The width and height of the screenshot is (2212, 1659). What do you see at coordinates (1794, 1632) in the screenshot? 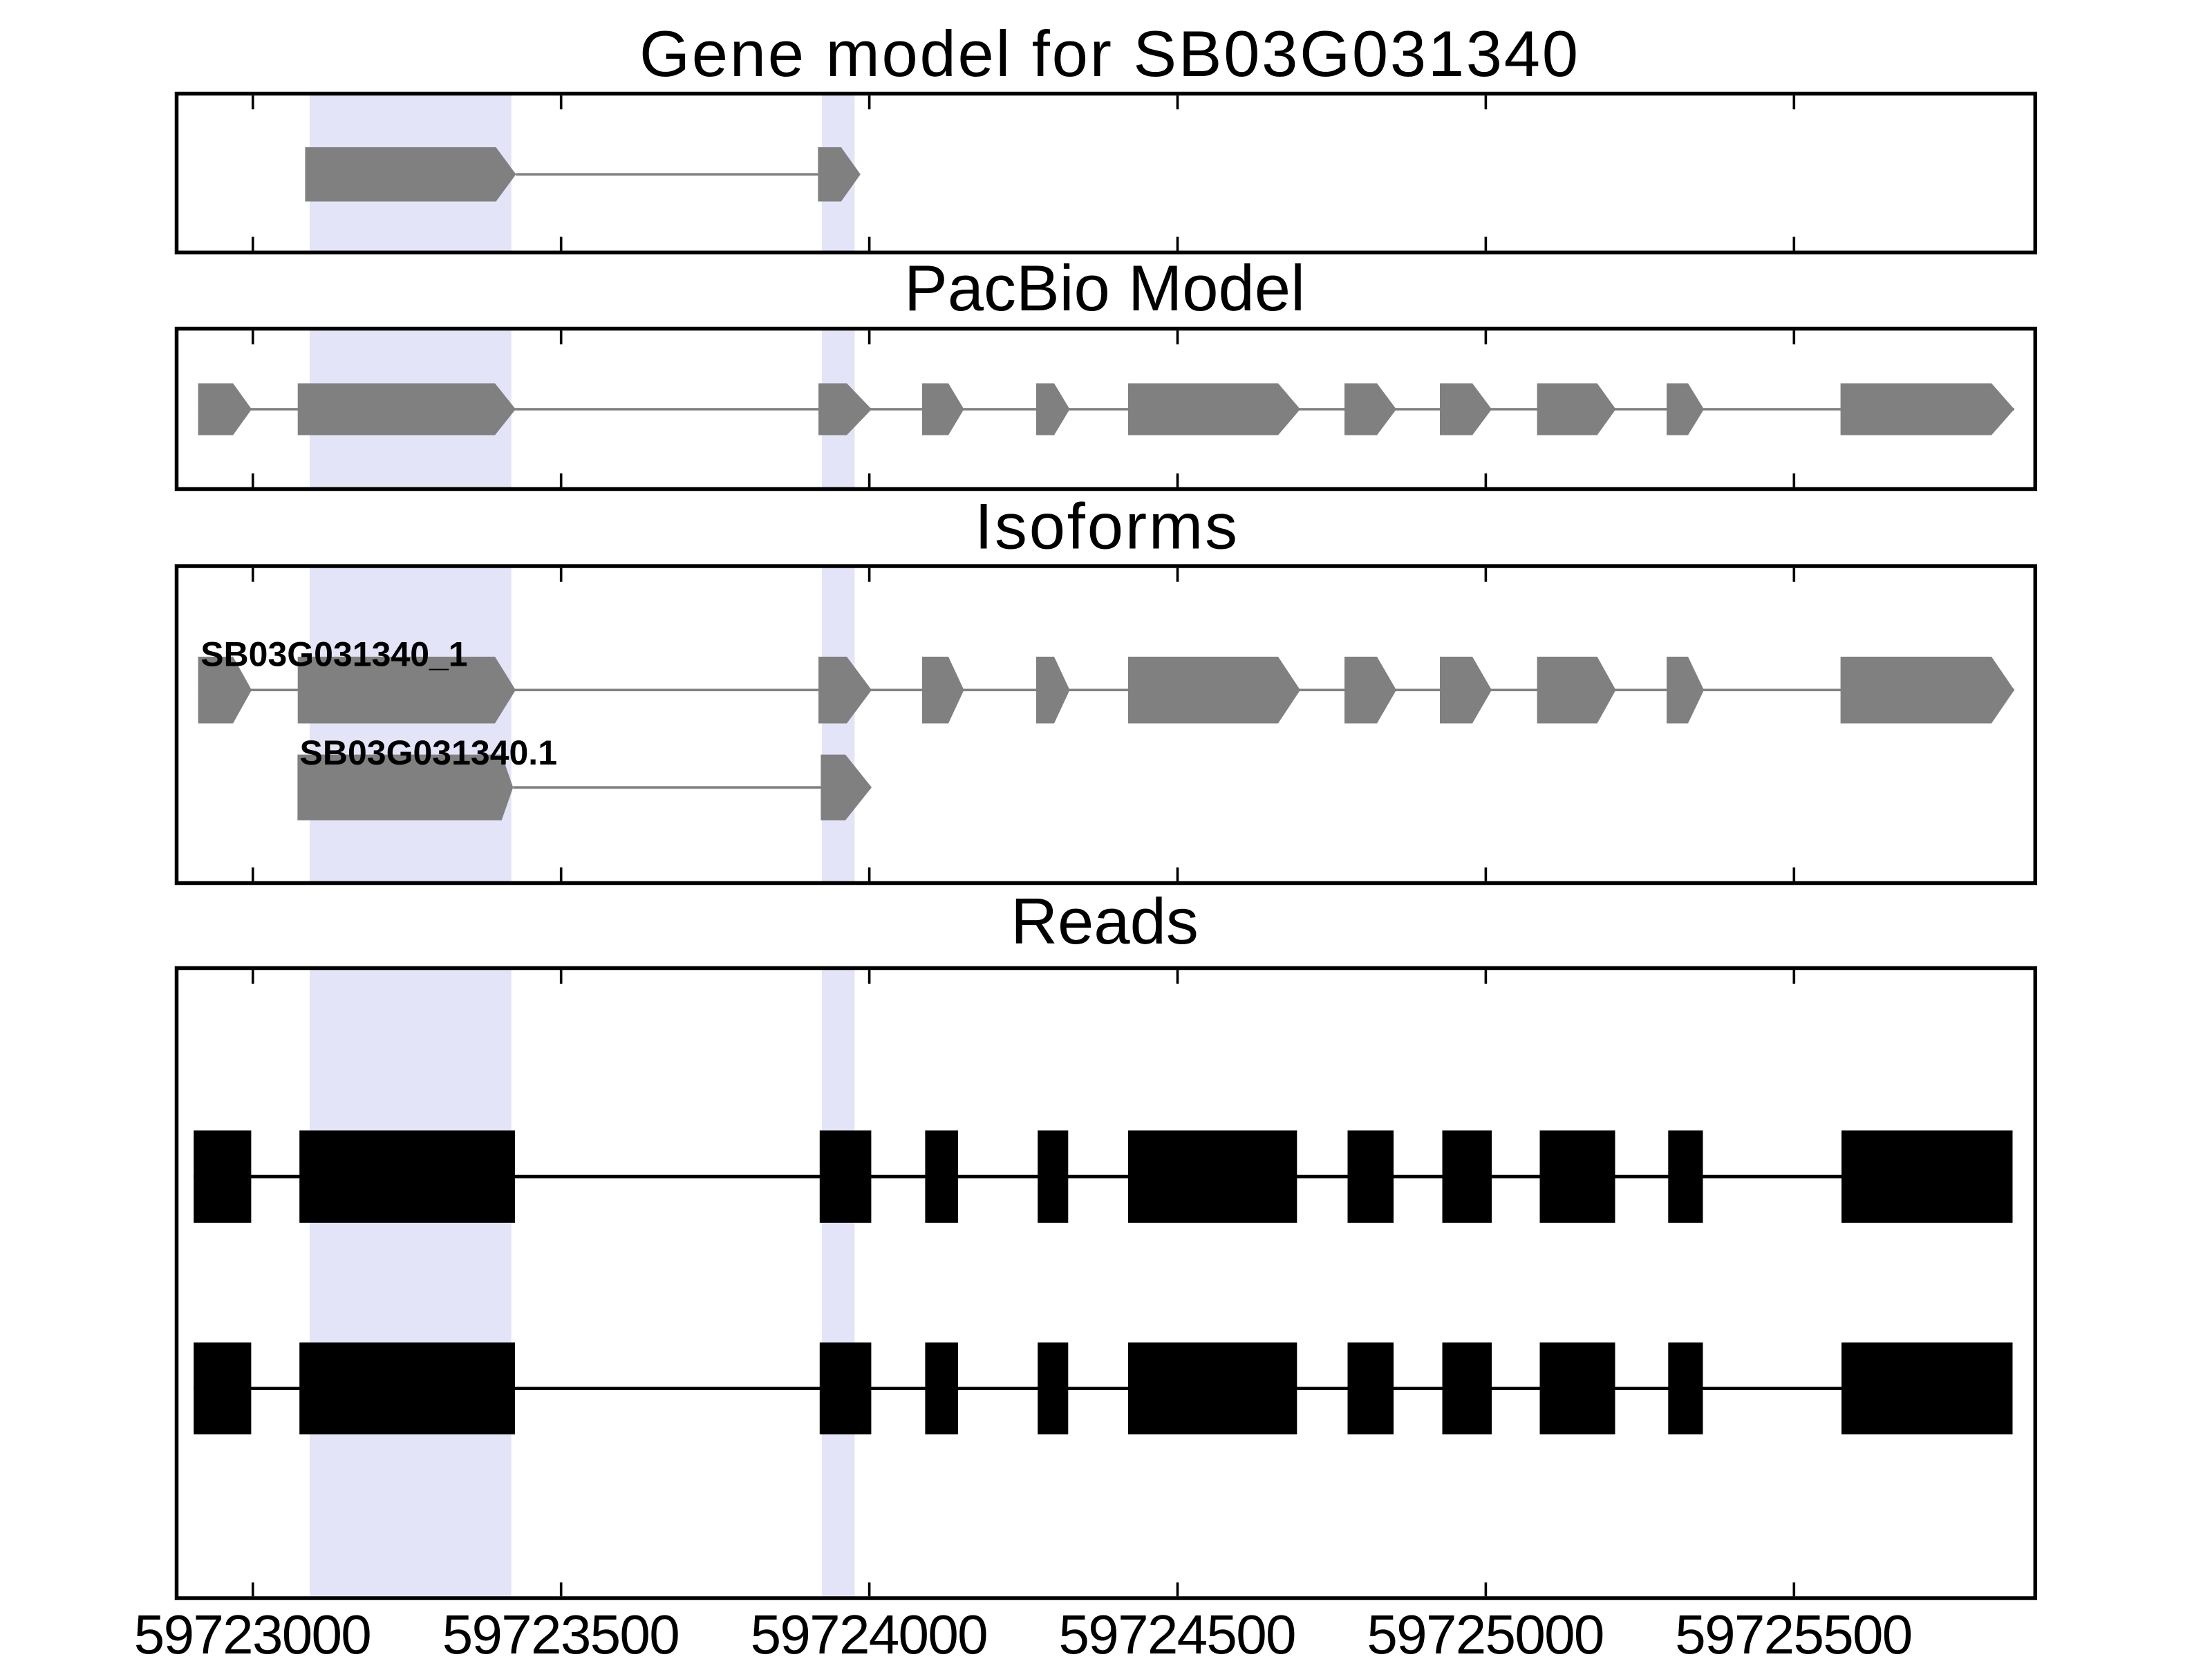
I see `svg-text: 59725500` at bounding box center [1794, 1632].